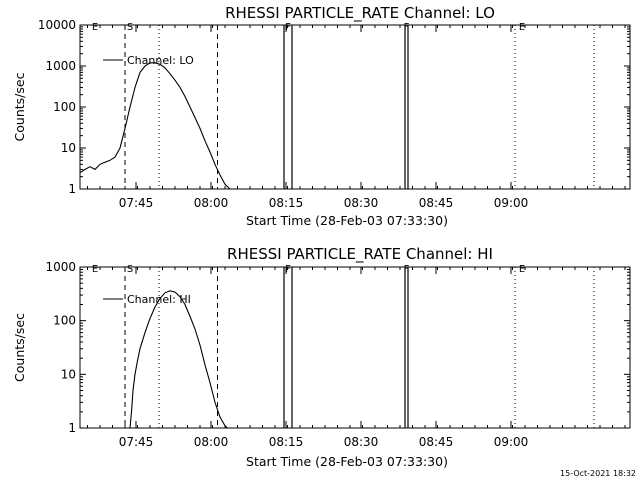 The width and height of the screenshot is (640, 480). Describe the element at coordinates (598, 473) in the screenshot. I see `timestamp: 15-Oct-2021 18:32` at that location.